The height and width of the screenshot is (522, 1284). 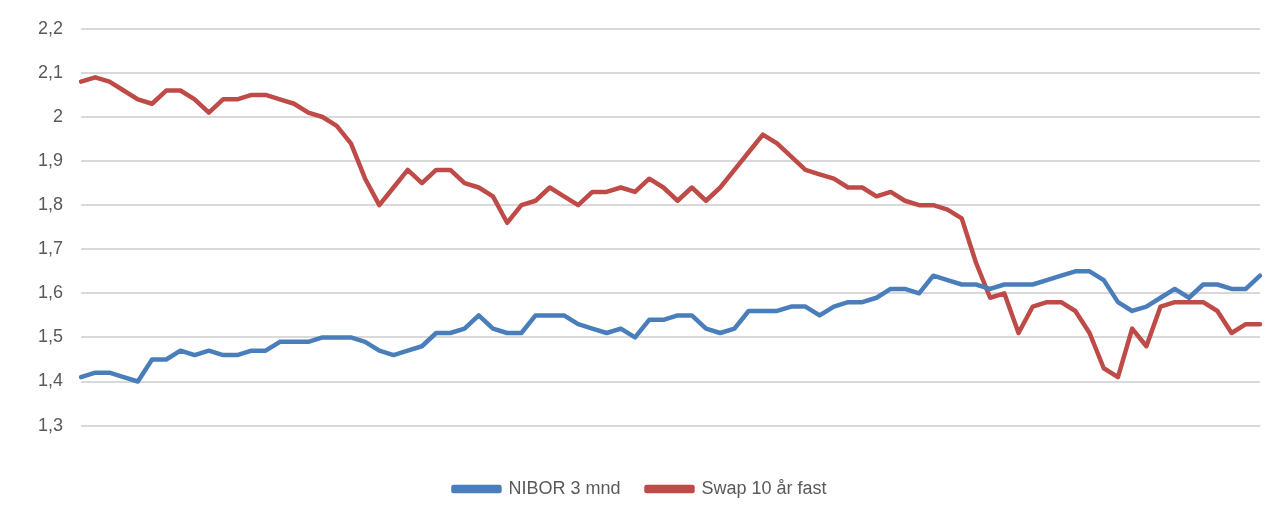 I want to click on y-tick-label: 1,5, so click(x=50, y=336).